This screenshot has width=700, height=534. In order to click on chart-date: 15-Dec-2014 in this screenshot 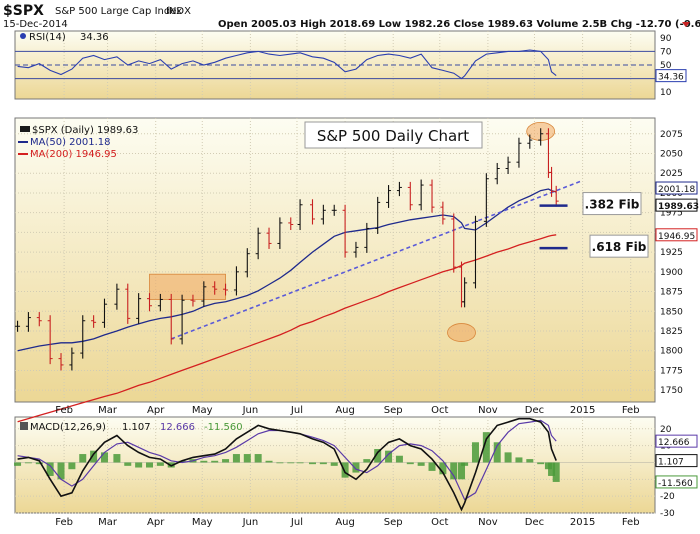, I will do `click(35, 24)`.